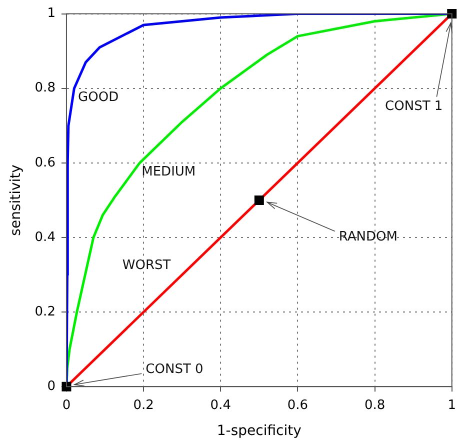 The height and width of the screenshot is (446, 462). I want to click on series-label: WORST, so click(146, 265).